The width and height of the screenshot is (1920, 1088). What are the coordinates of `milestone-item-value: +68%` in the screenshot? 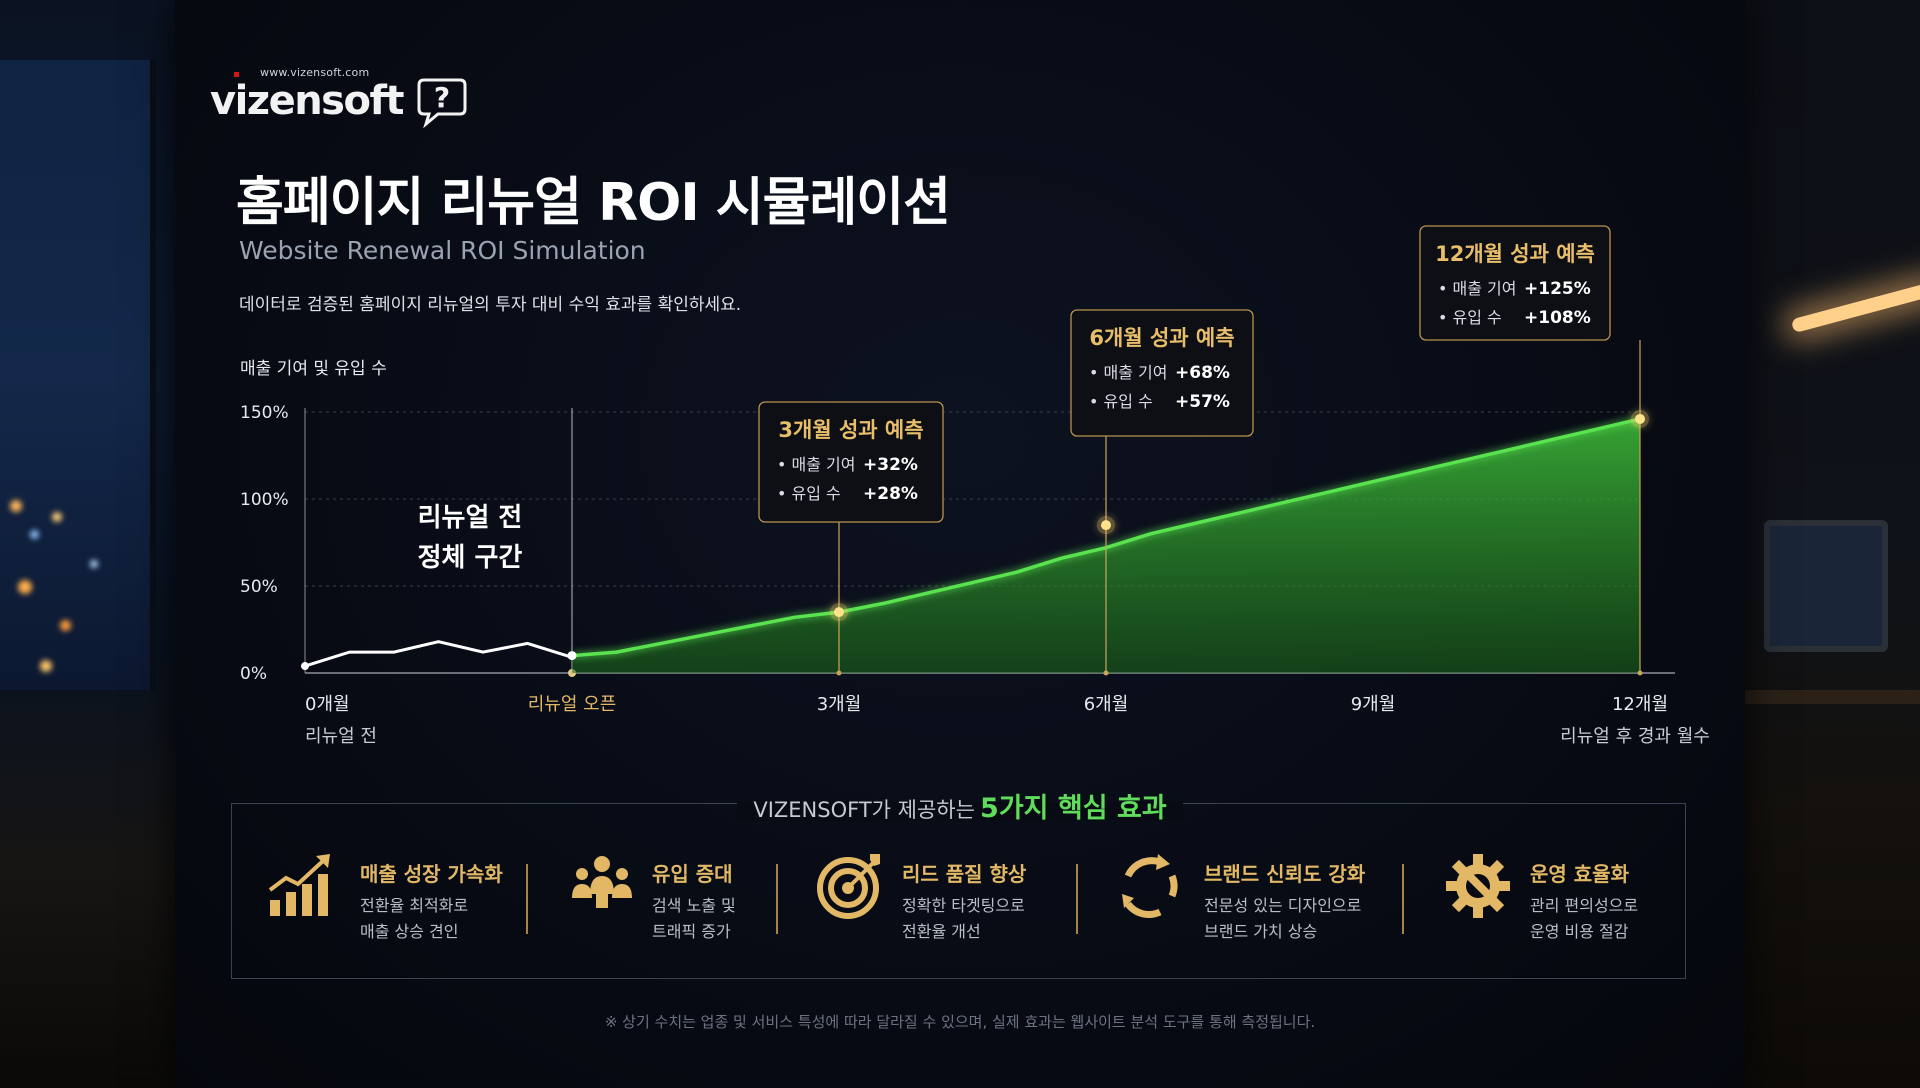 It's located at (1202, 373).